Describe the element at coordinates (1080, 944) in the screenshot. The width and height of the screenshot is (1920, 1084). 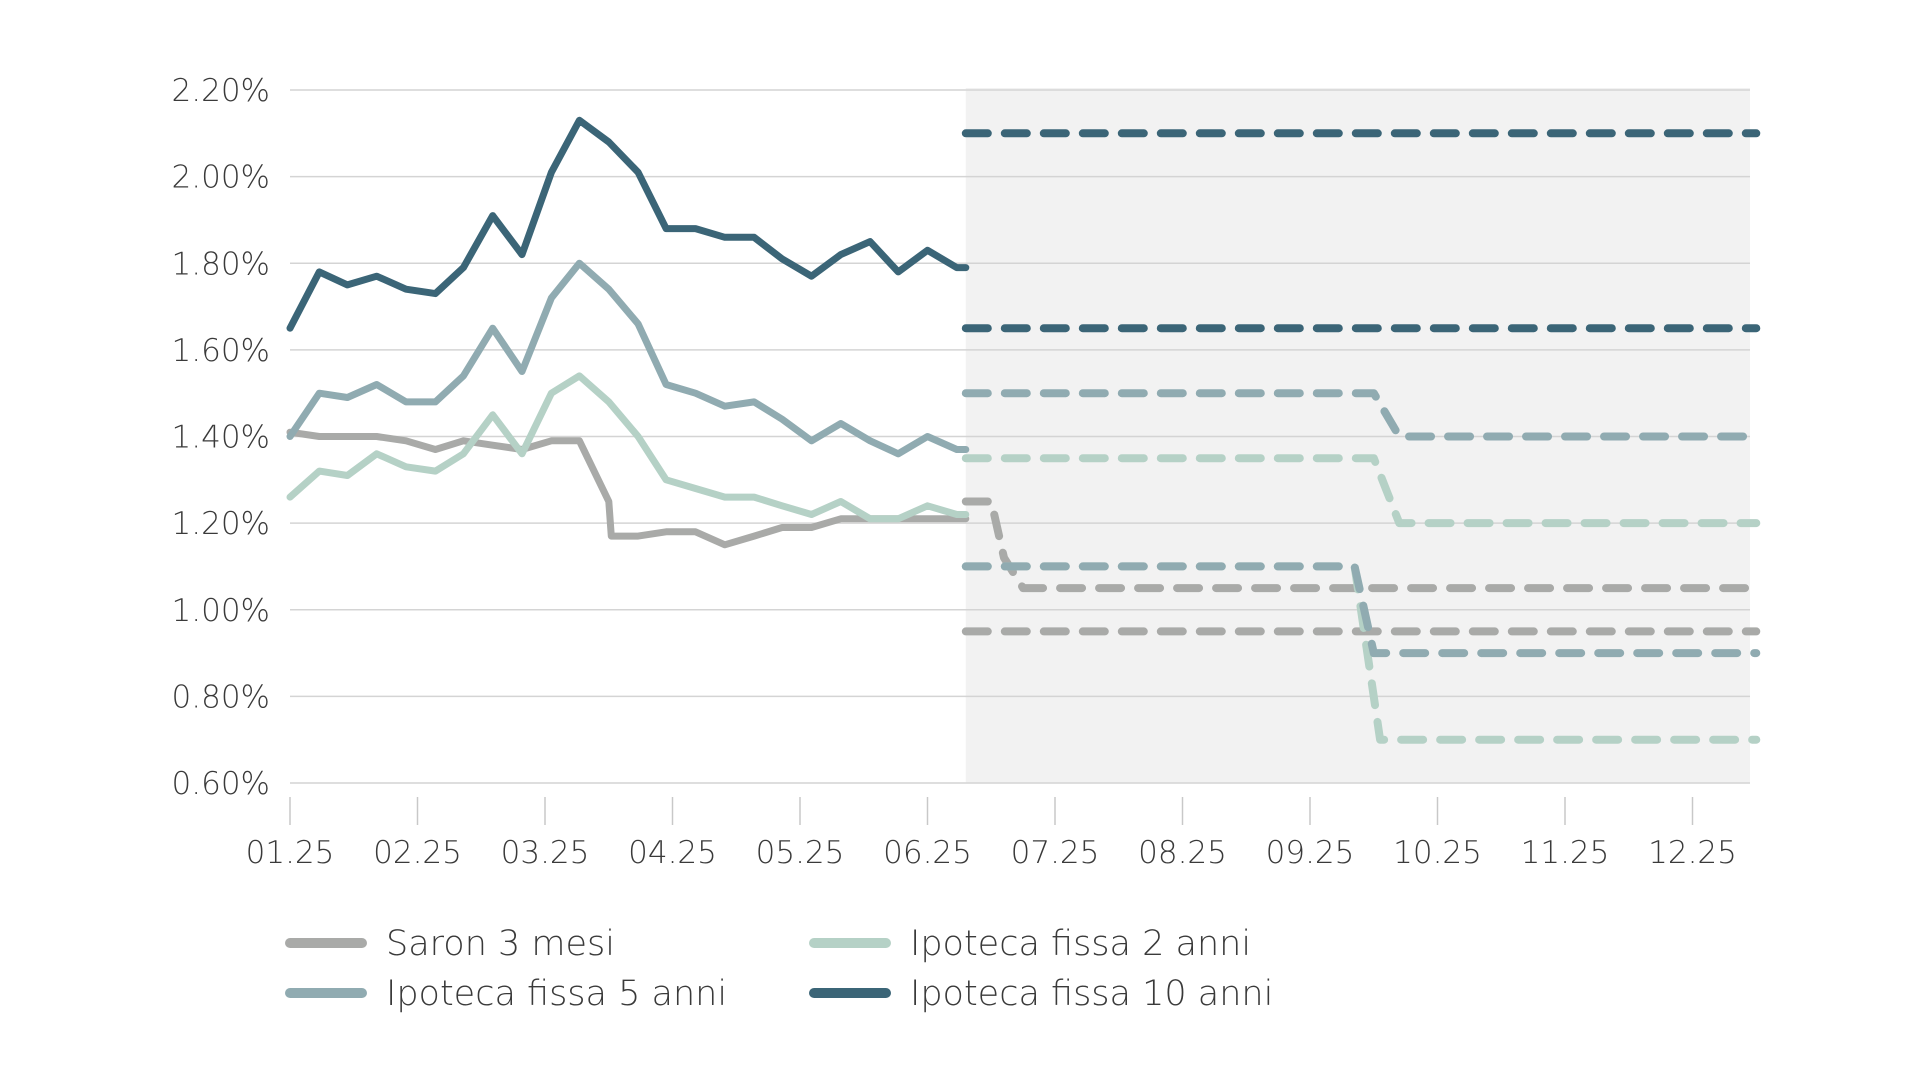
I see `legend-label: Ipoteca fissa 2 anni` at that location.